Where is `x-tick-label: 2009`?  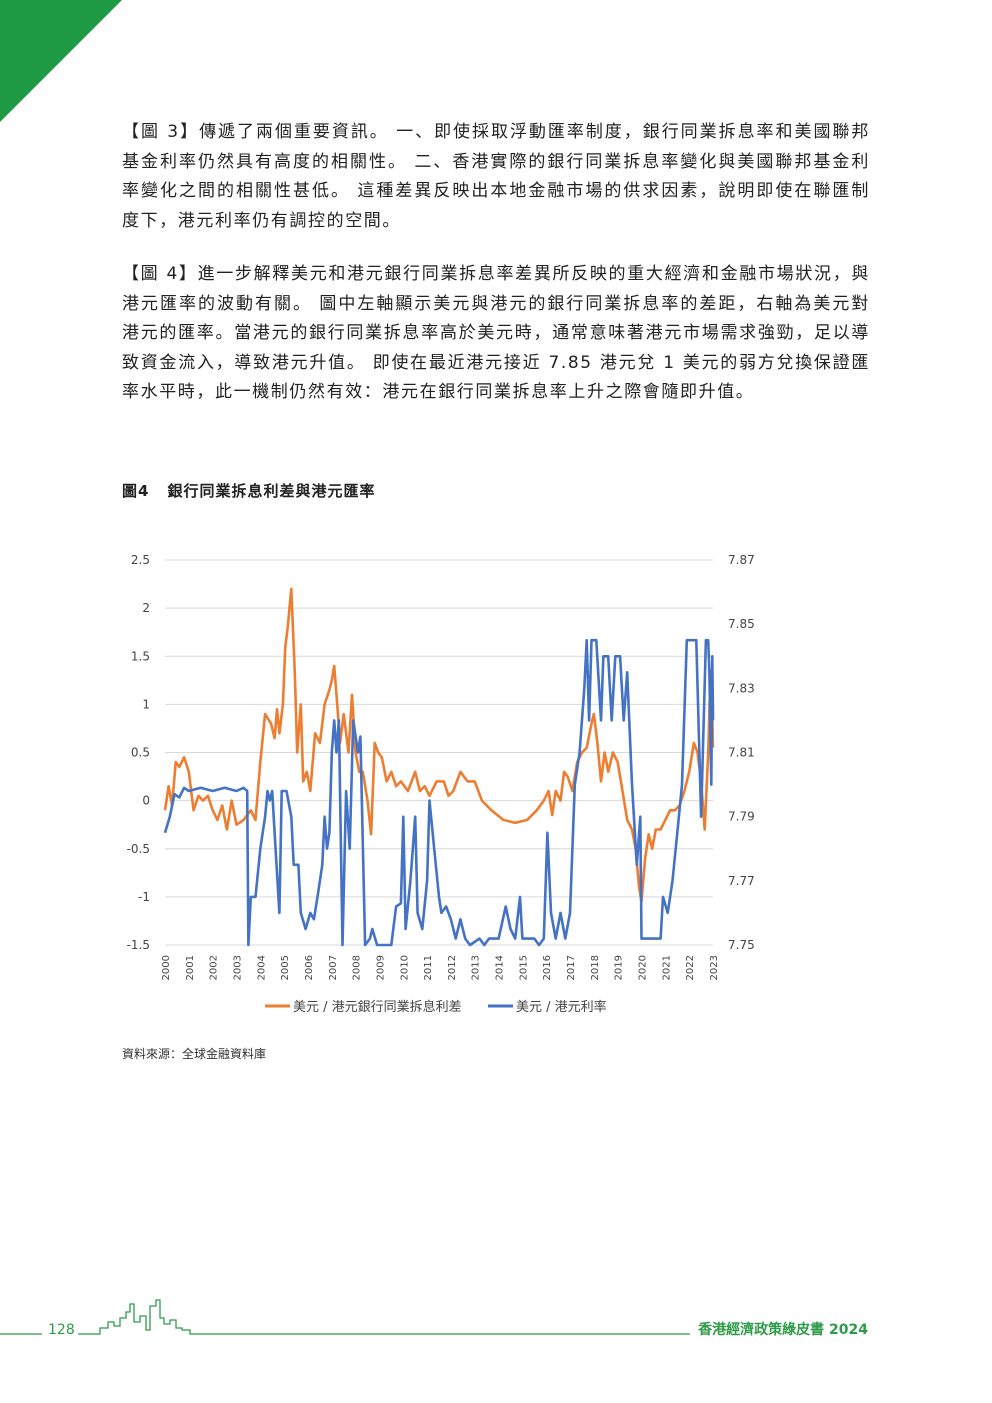 x-tick-label: 2009 is located at coordinates (380, 967).